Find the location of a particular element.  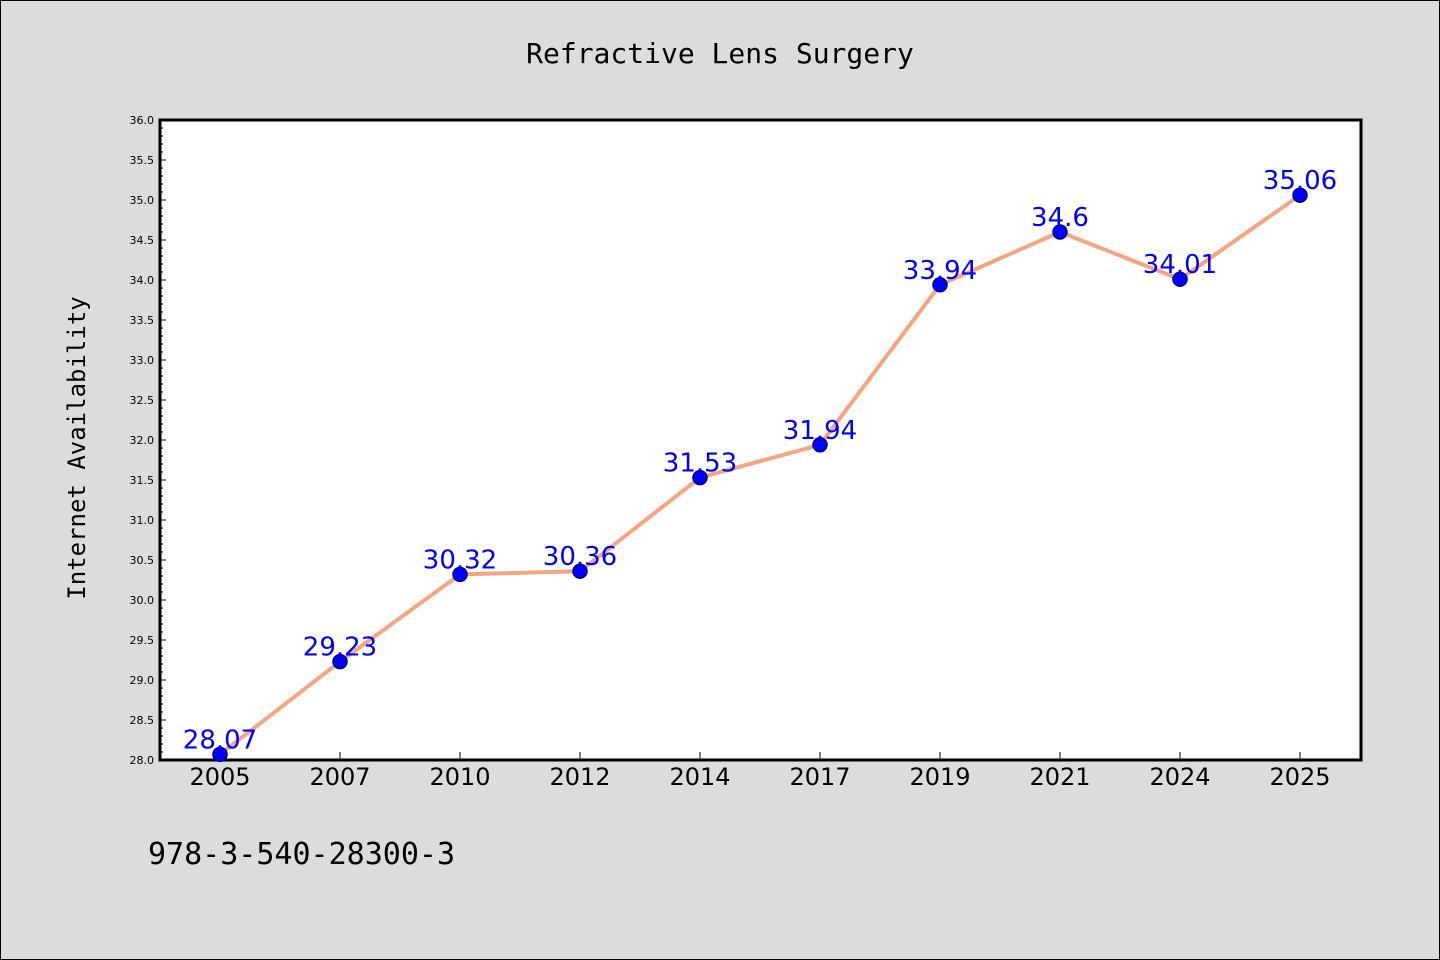

y-tick-label: 34.0 is located at coordinates (142, 280).